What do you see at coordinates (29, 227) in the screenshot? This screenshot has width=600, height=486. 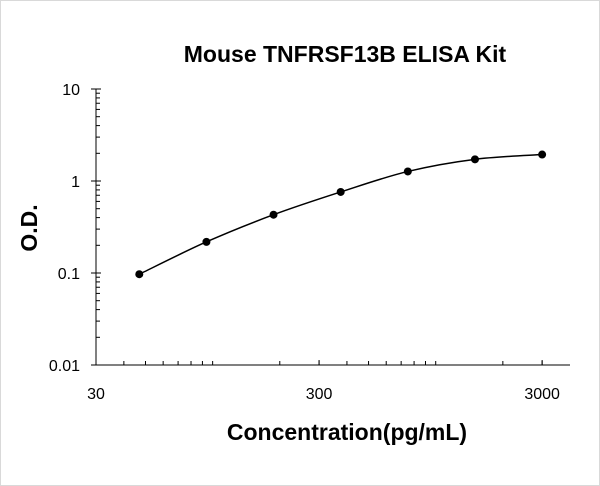 I see `y-axis-title: O.D.` at bounding box center [29, 227].